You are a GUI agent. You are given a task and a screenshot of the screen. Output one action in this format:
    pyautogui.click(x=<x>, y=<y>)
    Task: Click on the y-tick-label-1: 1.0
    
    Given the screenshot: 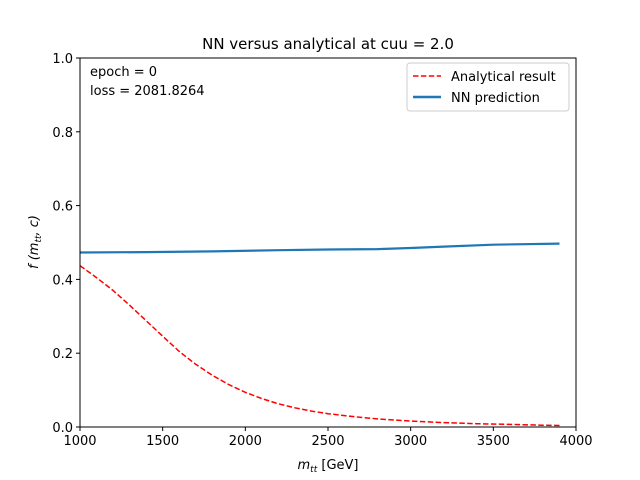 What is the action you would take?
    pyautogui.click(x=62, y=59)
    